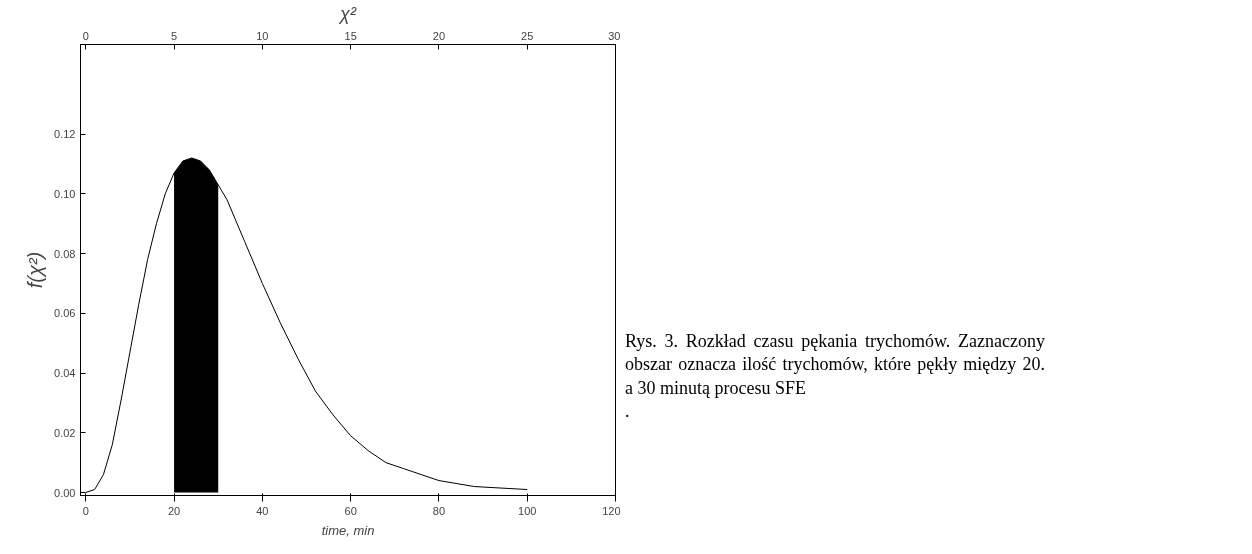 This screenshot has height=554, width=1252. I want to click on x2-tick-label: 15, so click(350, 35).